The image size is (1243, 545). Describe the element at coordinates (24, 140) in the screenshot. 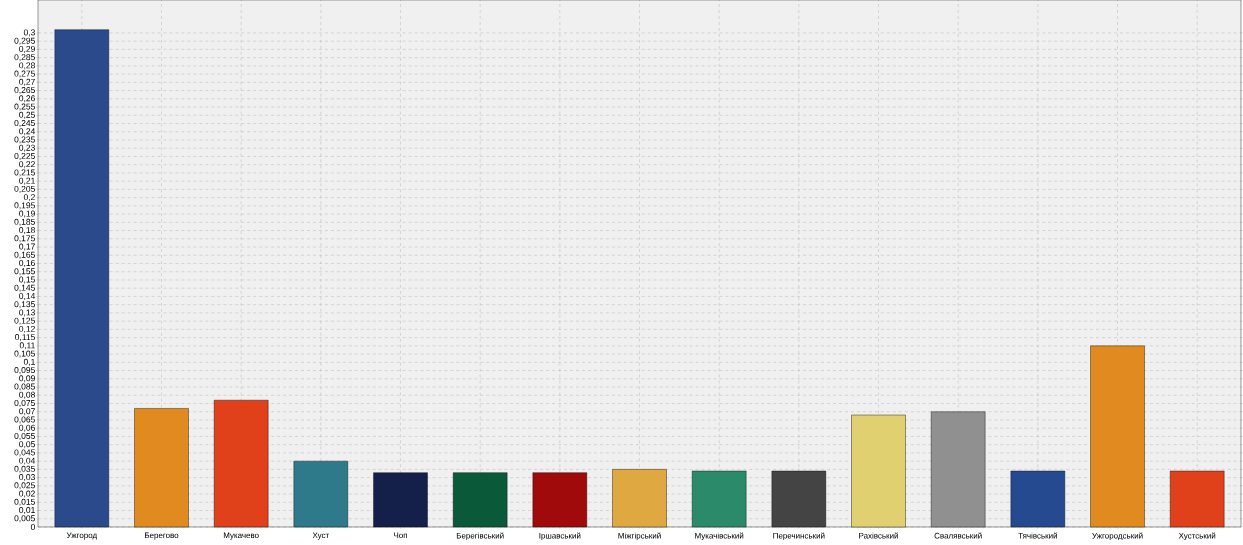

I see `y-tick-label: 0,235` at that location.